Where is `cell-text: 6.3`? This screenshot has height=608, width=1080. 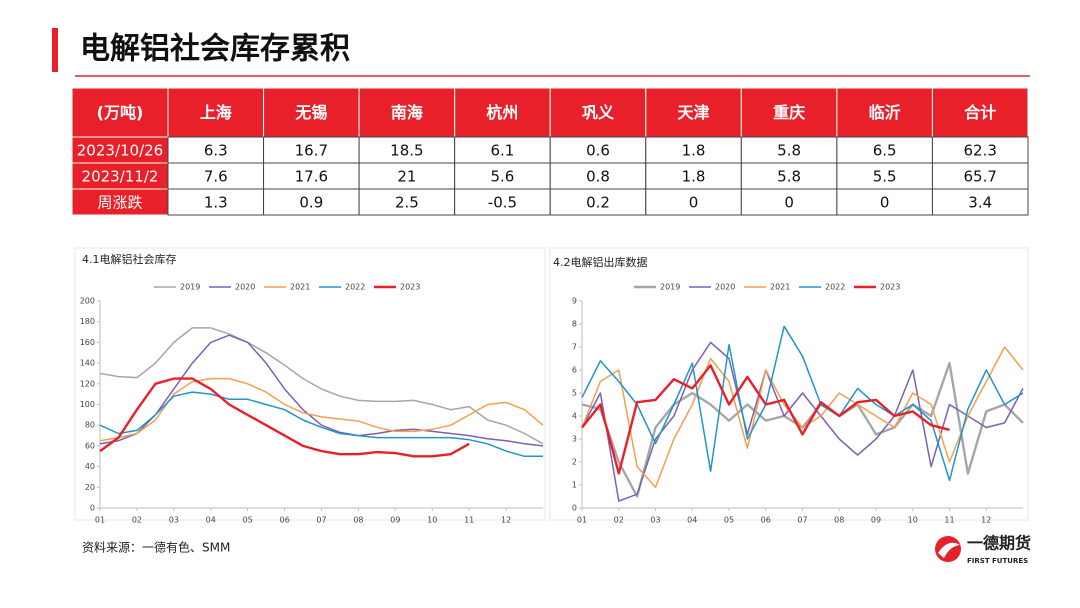 cell-text: 6.3 is located at coordinates (216, 151).